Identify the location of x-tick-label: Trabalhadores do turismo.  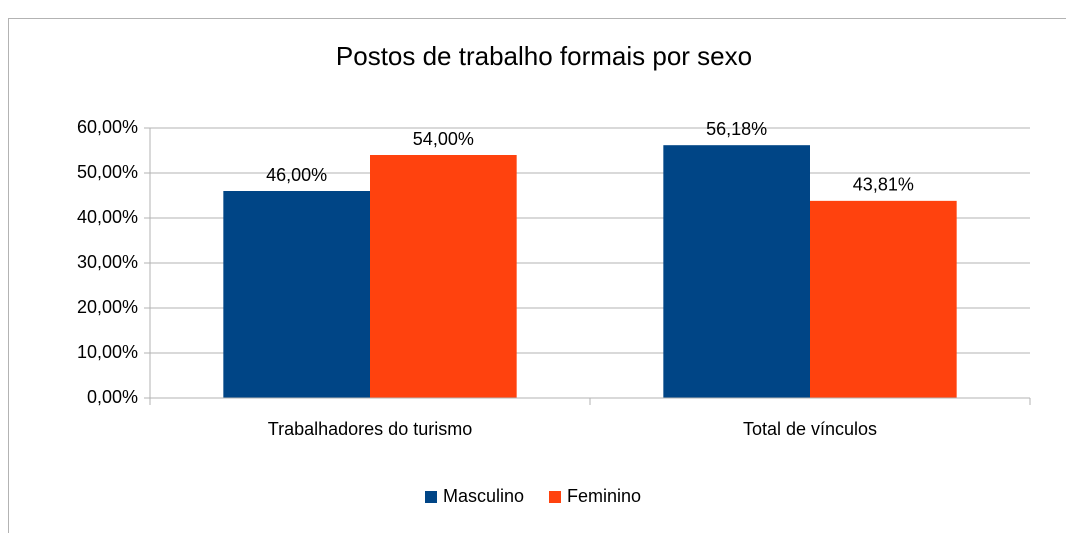
(370, 429).